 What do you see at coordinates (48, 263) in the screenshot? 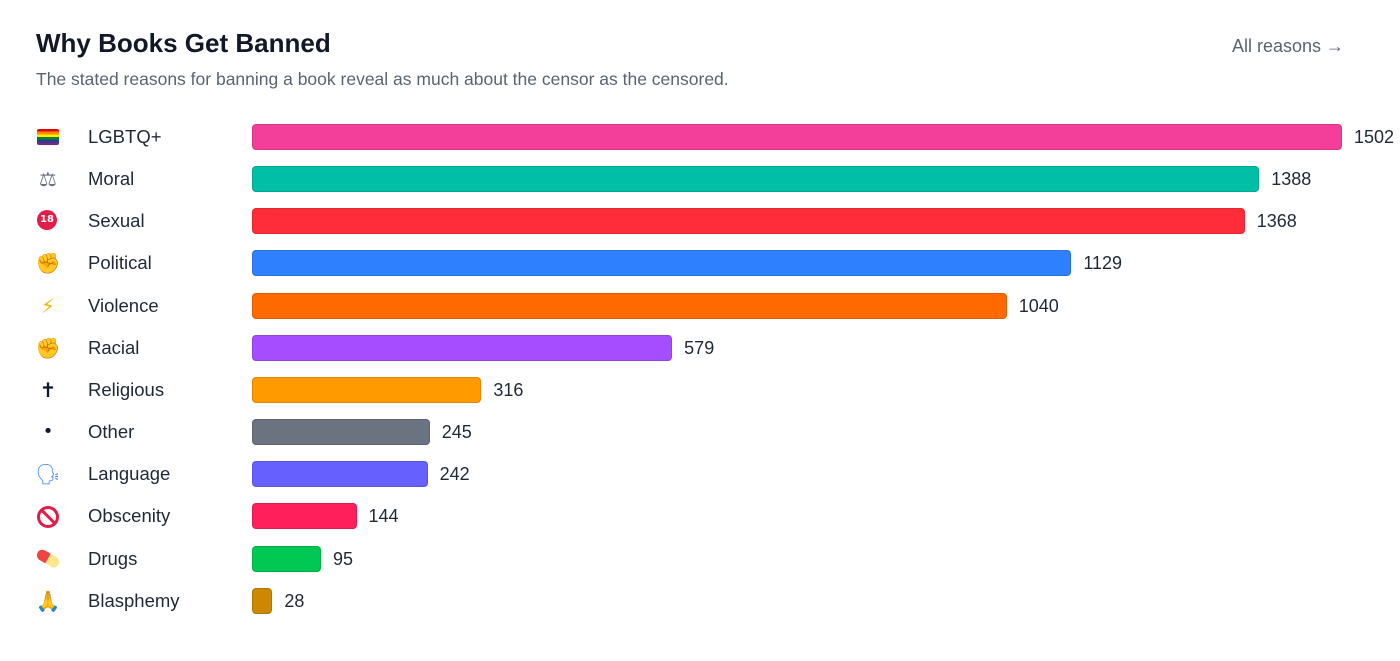
I see `raised-fist-icon: ✊` at bounding box center [48, 263].